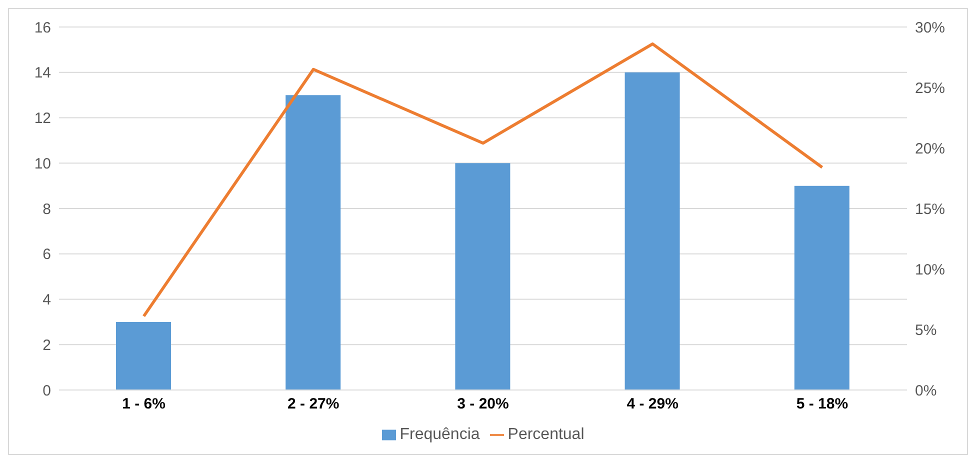 This screenshot has width=978, height=463. What do you see at coordinates (440, 434) in the screenshot?
I see `legend-label: Frequência` at bounding box center [440, 434].